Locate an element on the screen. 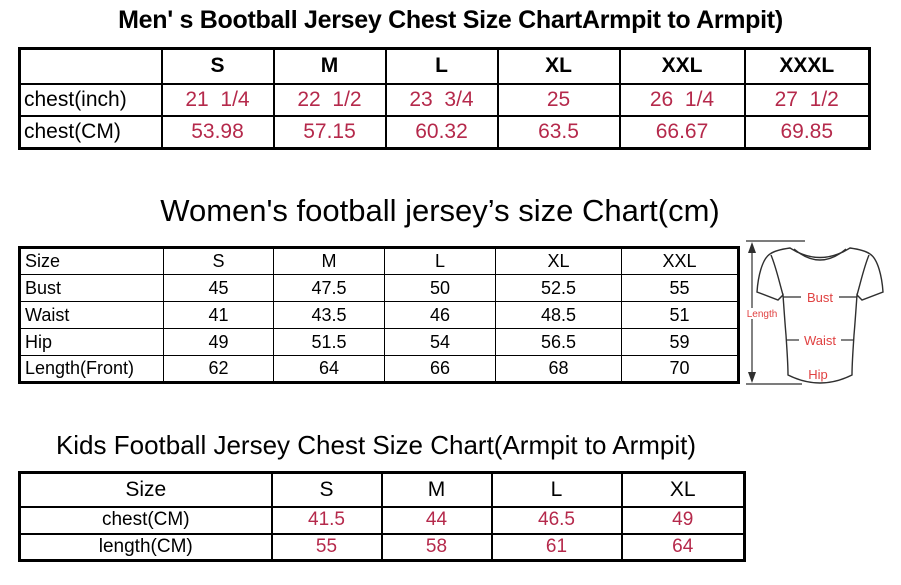 The image size is (901, 585). kids-length-row: length(CM) 55 58 61 64 is located at coordinates (382, 547).